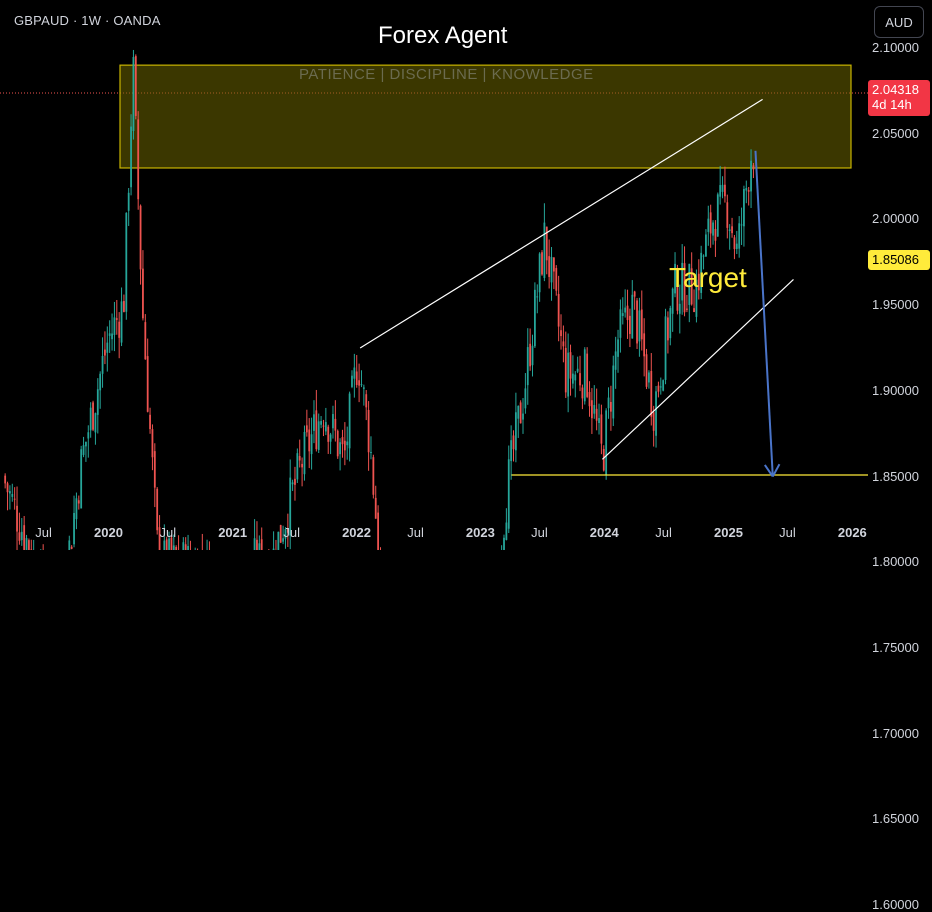  What do you see at coordinates (895, 733) in the screenshot?
I see `price-tick-label: 1.70000` at bounding box center [895, 733].